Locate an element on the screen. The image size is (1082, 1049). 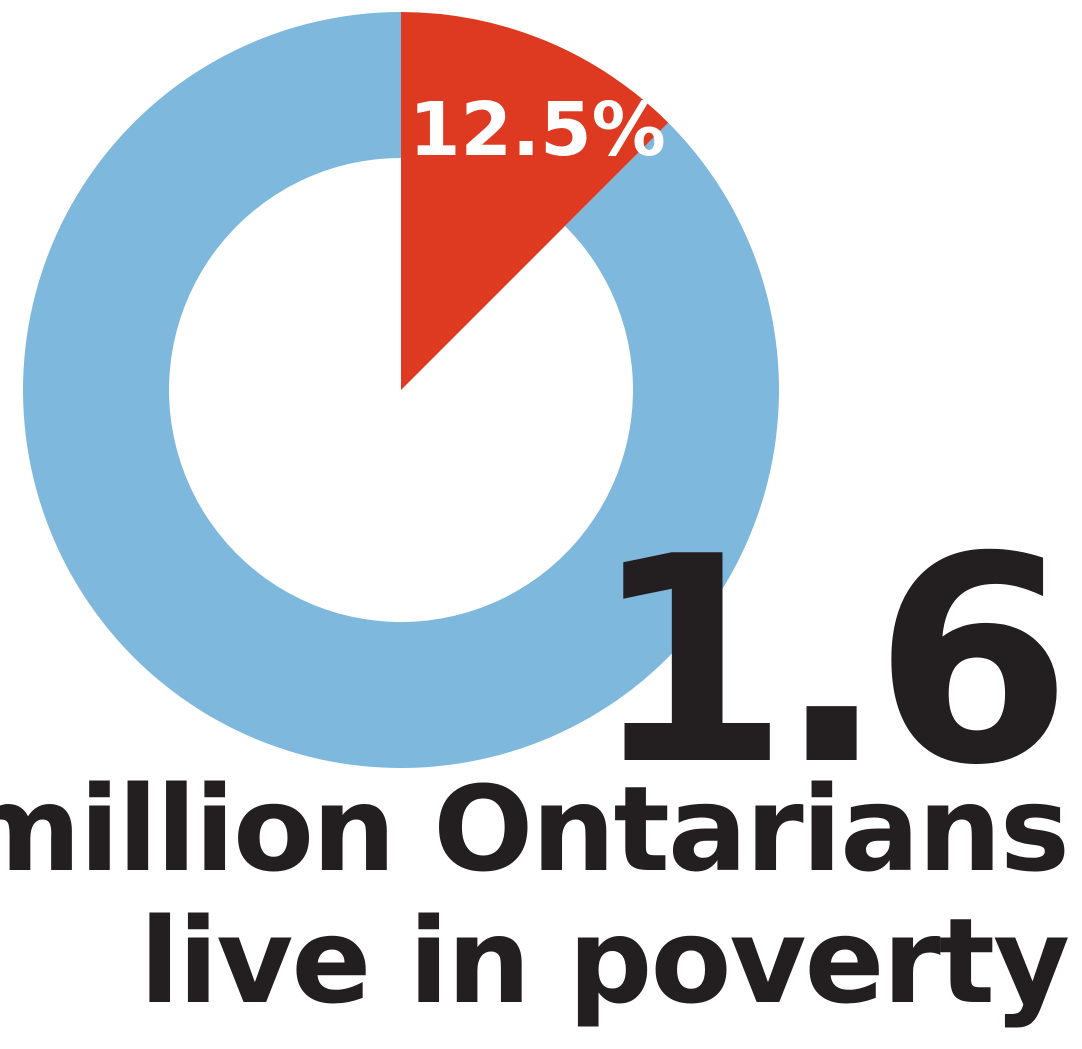
headline-line-2: live in poverty is located at coordinates (604, 961).